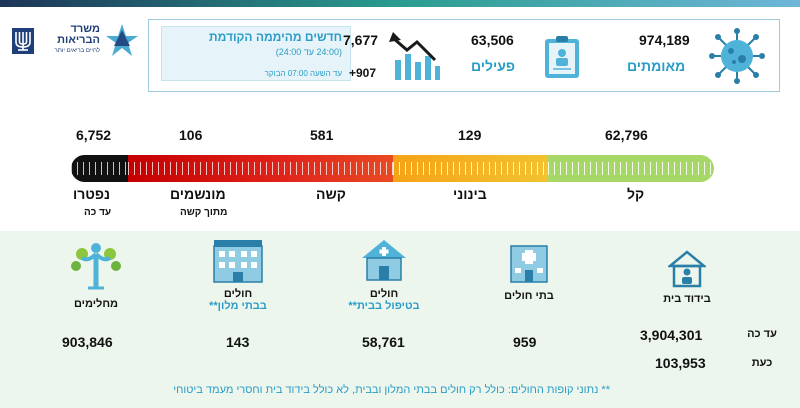  What do you see at coordinates (529, 296) in the screenshot?
I see `hospitals-label: בתי חולים` at bounding box center [529, 296].